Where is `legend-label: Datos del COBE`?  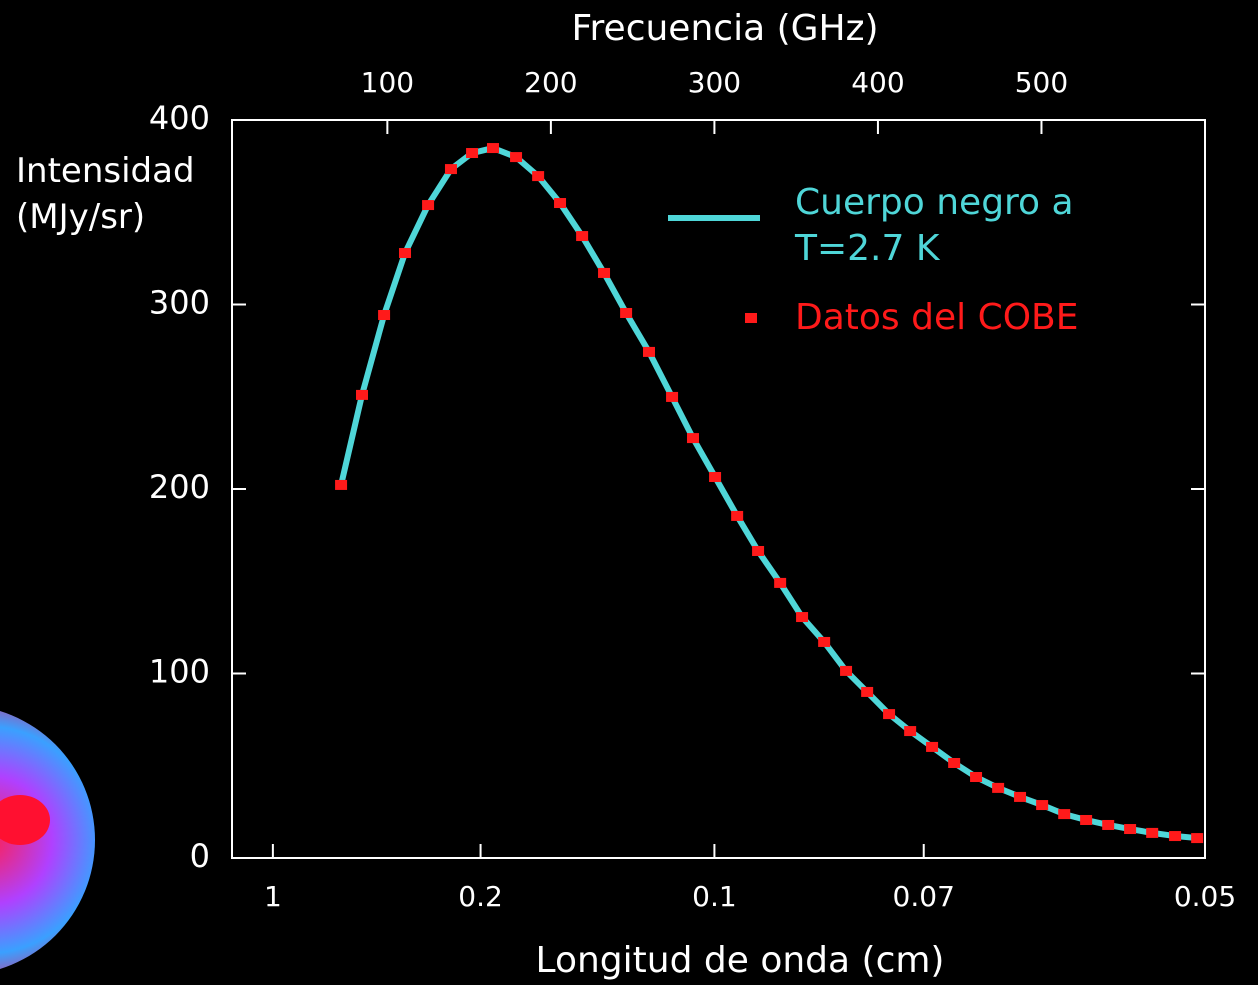
legend-label: Datos del COBE is located at coordinates (937, 317).